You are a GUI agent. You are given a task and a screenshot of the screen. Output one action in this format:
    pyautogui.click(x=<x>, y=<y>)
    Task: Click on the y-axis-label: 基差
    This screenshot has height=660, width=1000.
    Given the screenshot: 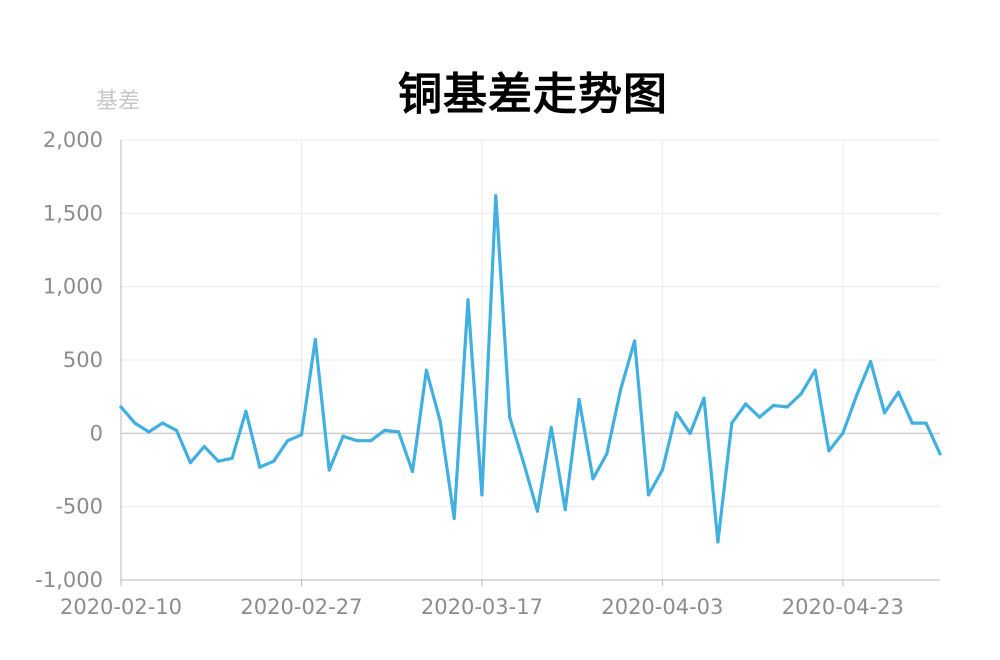 What is the action you would take?
    pyautogui.click(x=118, y=101)
    